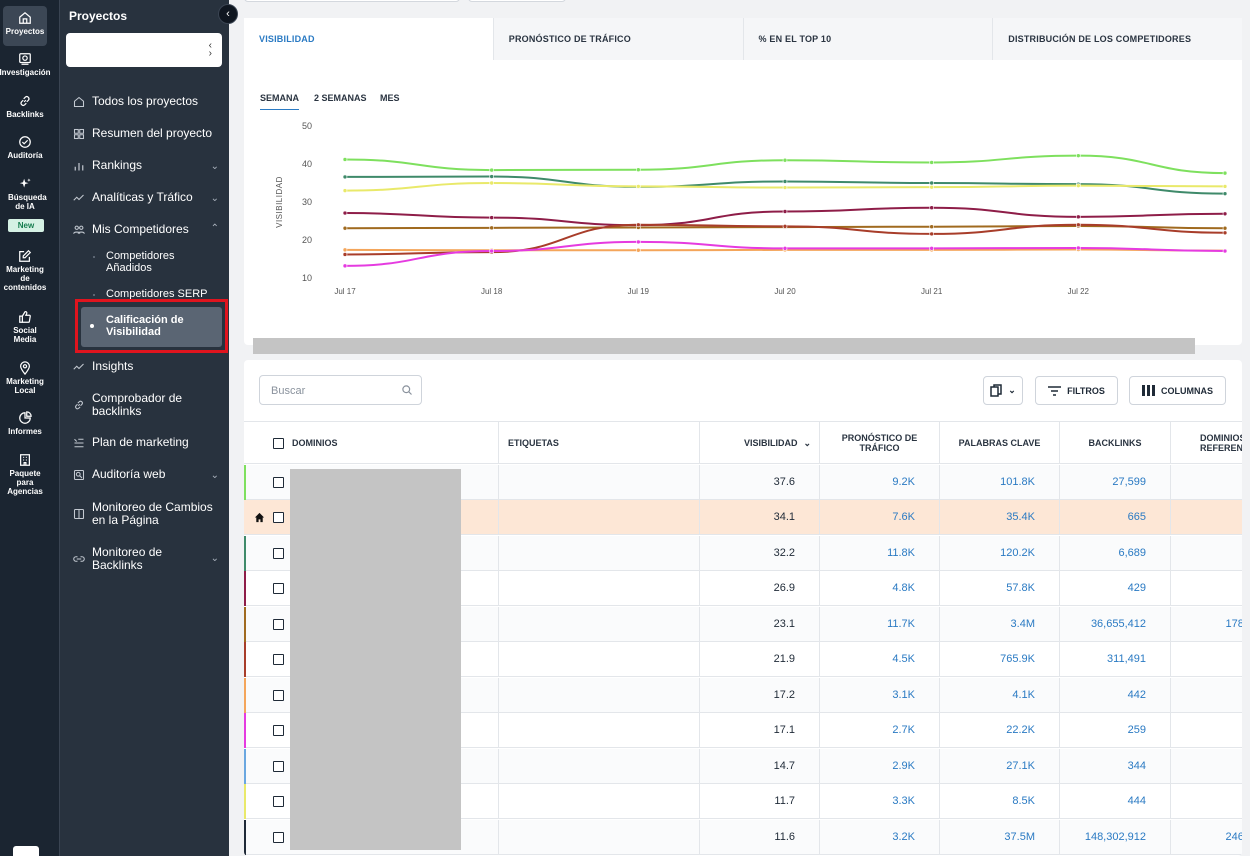 The image size is (1250, 856). Describe the element at coordinates (148, 229) in the screenshot. I see `sidebar-item-mis-competidores: Mis Competidores ⌃` at that location.